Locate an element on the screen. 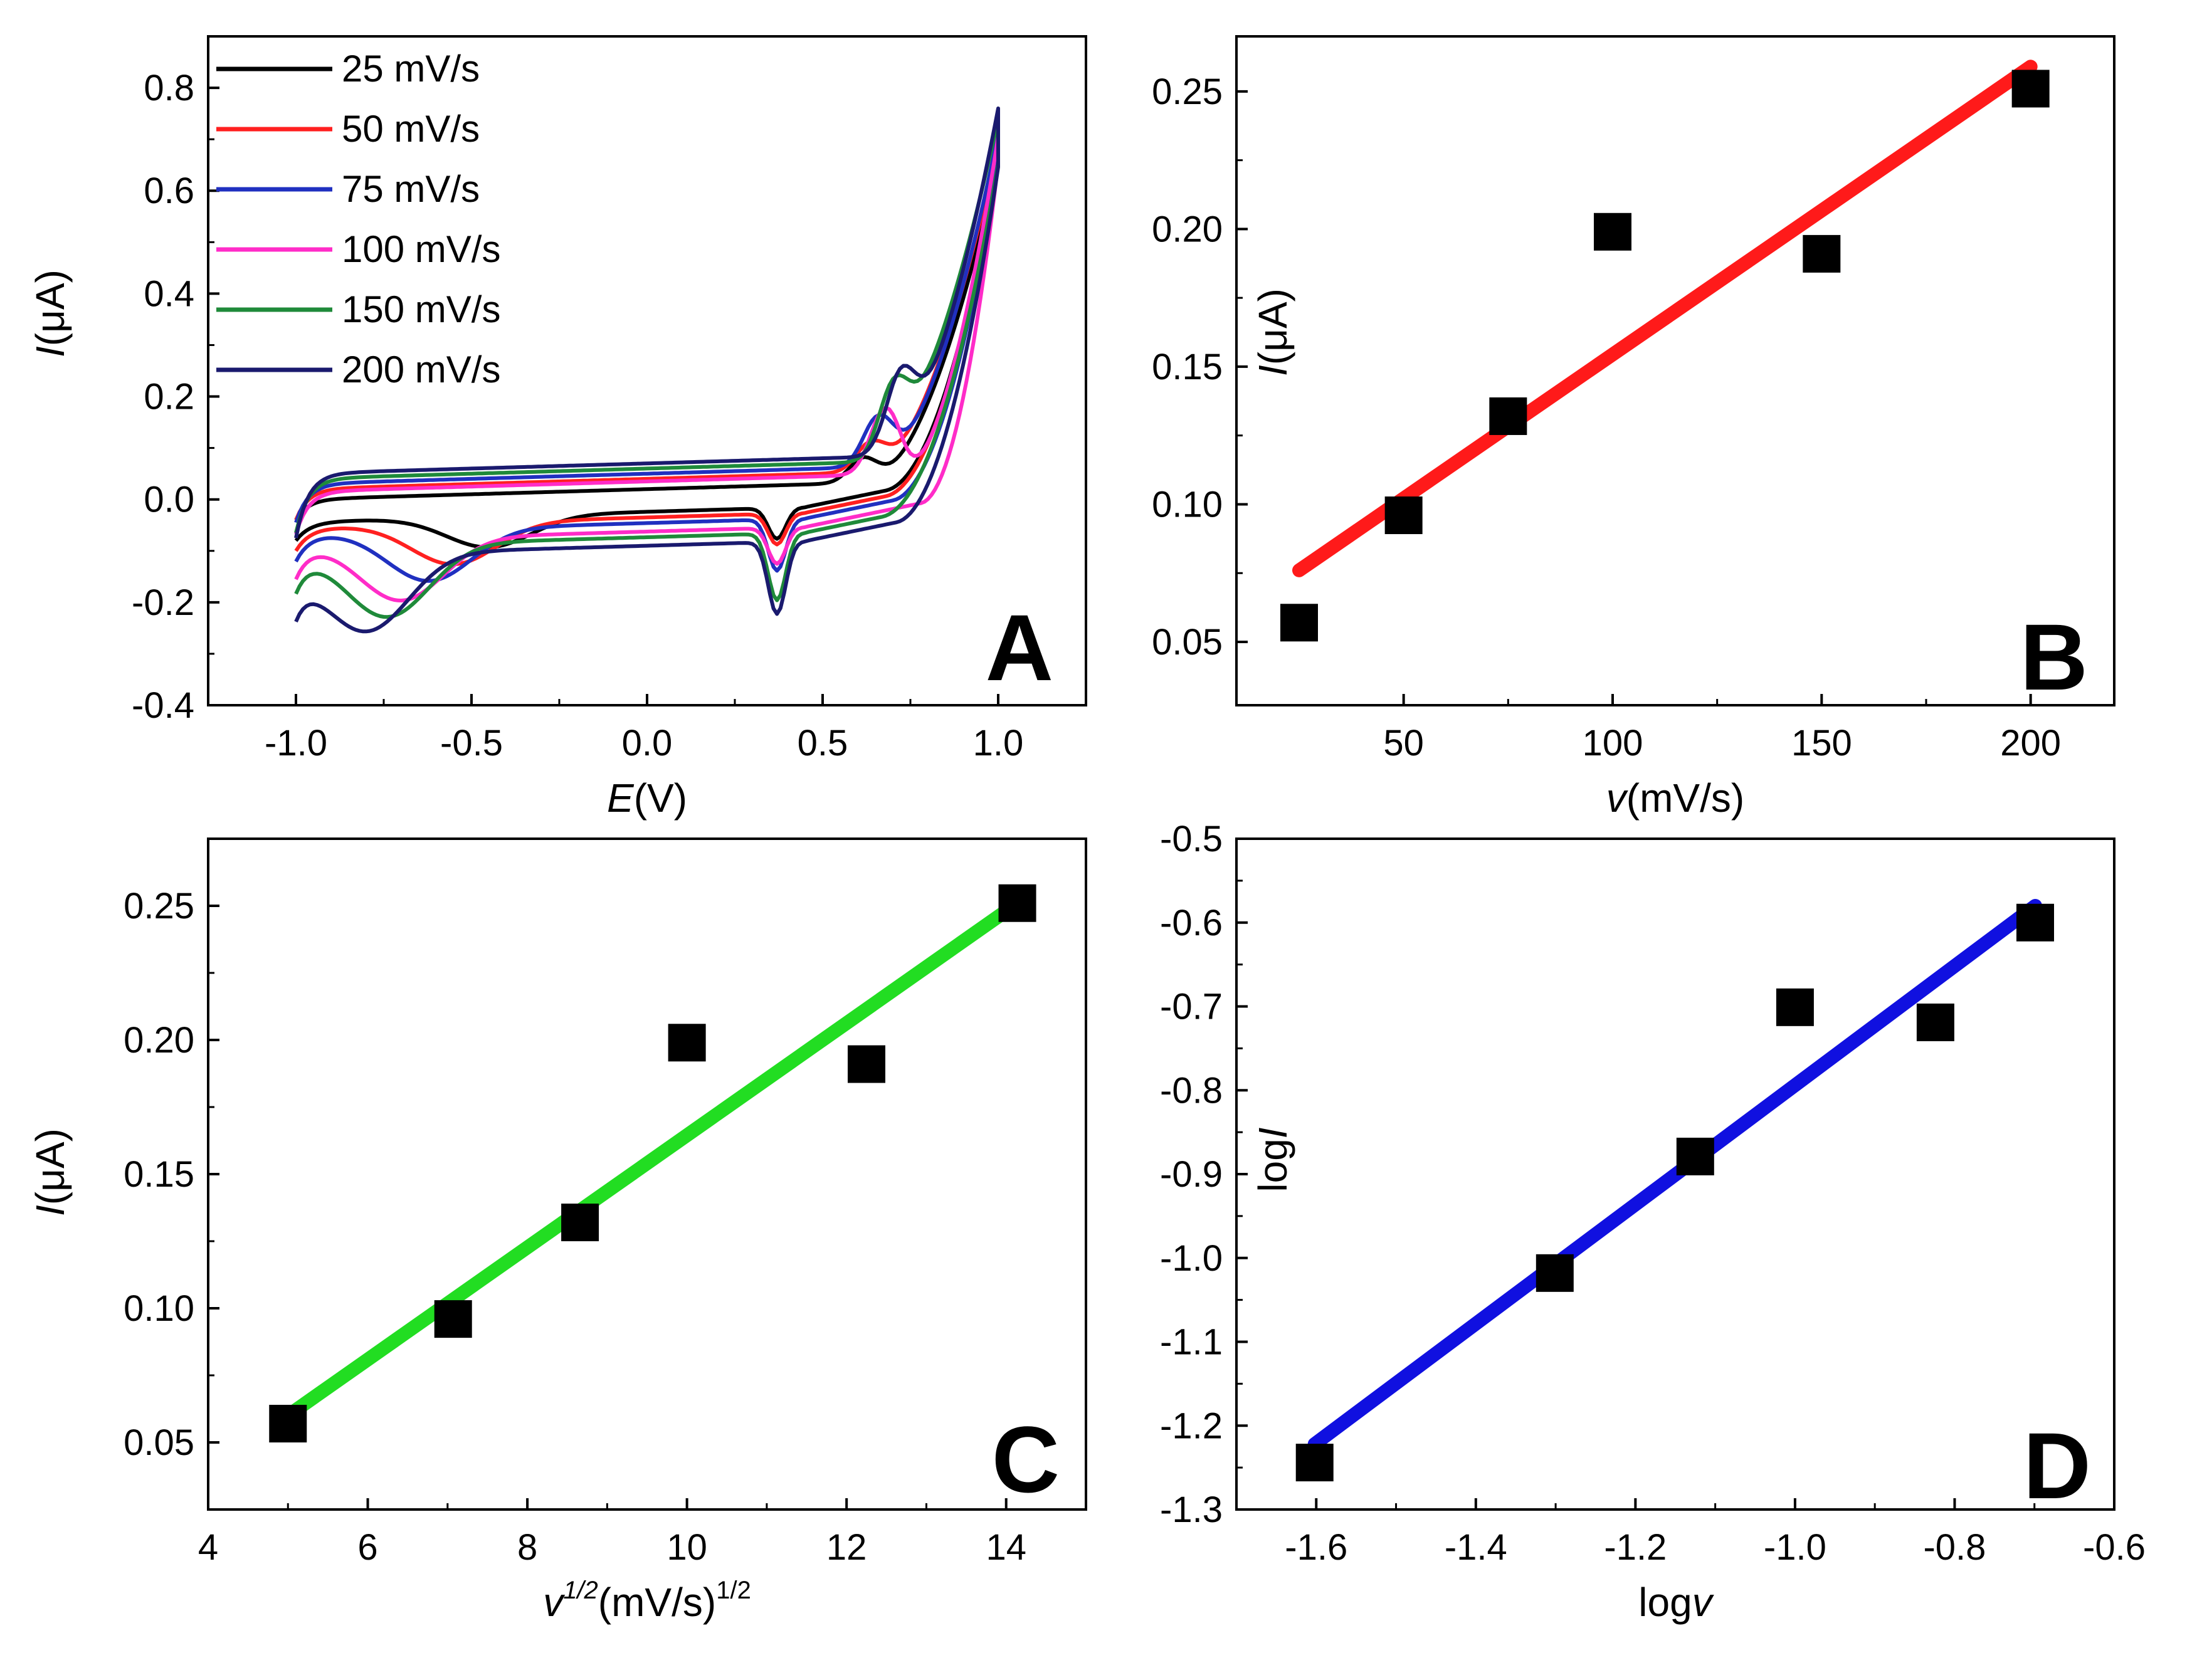  panel-label: B is located at coordinates (2054, 657).